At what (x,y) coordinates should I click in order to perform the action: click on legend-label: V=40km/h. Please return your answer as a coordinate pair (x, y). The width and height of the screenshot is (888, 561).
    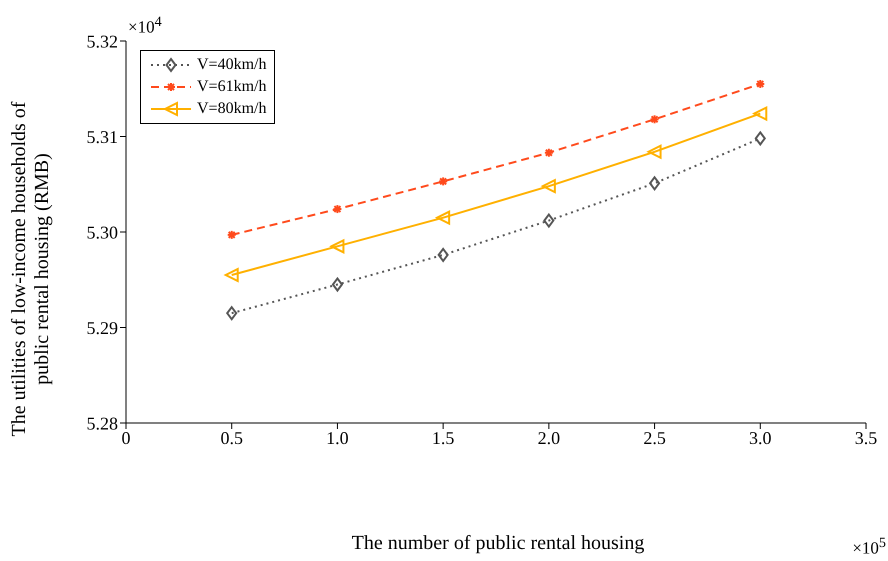
    Looking at the image, I should click on (231, 65).